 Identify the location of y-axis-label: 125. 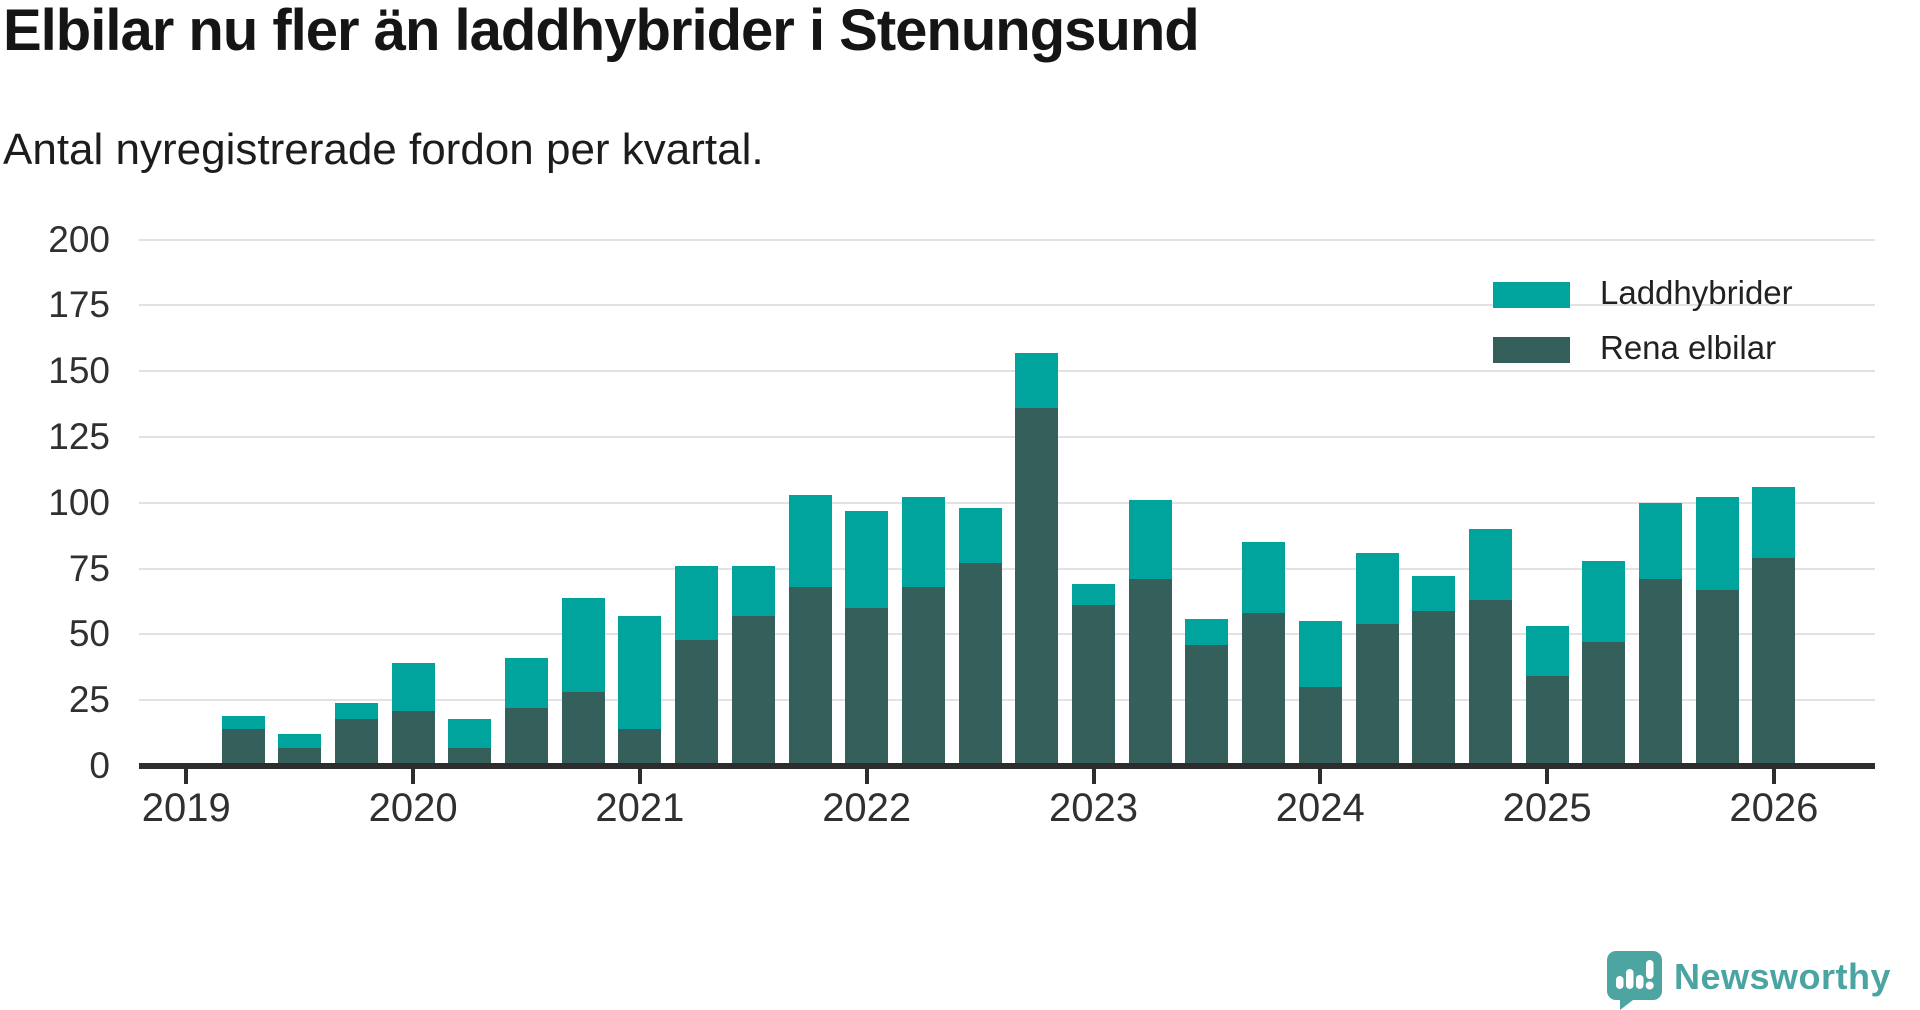
(79, 436).